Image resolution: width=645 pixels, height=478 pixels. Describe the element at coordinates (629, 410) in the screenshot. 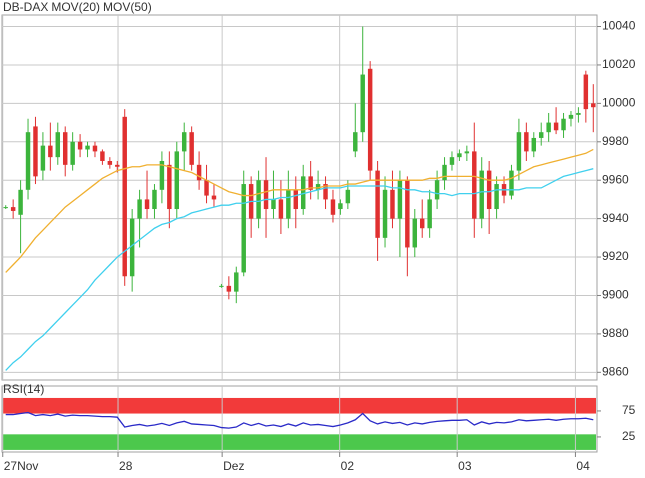

I see `y-tick-label: 75` at that location.